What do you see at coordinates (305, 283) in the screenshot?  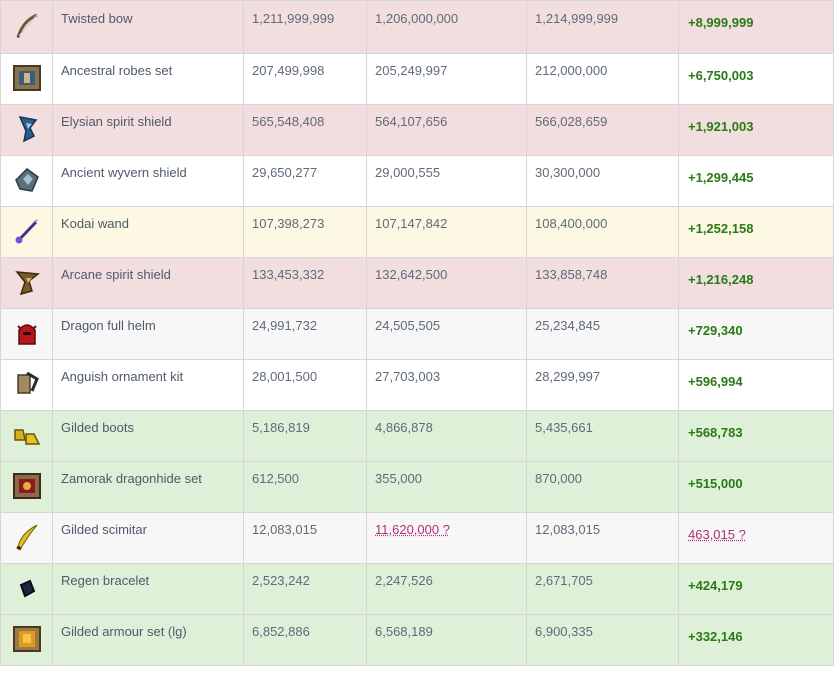 I see `buy-price: 133,453,332` at bounding box center [305, 283].